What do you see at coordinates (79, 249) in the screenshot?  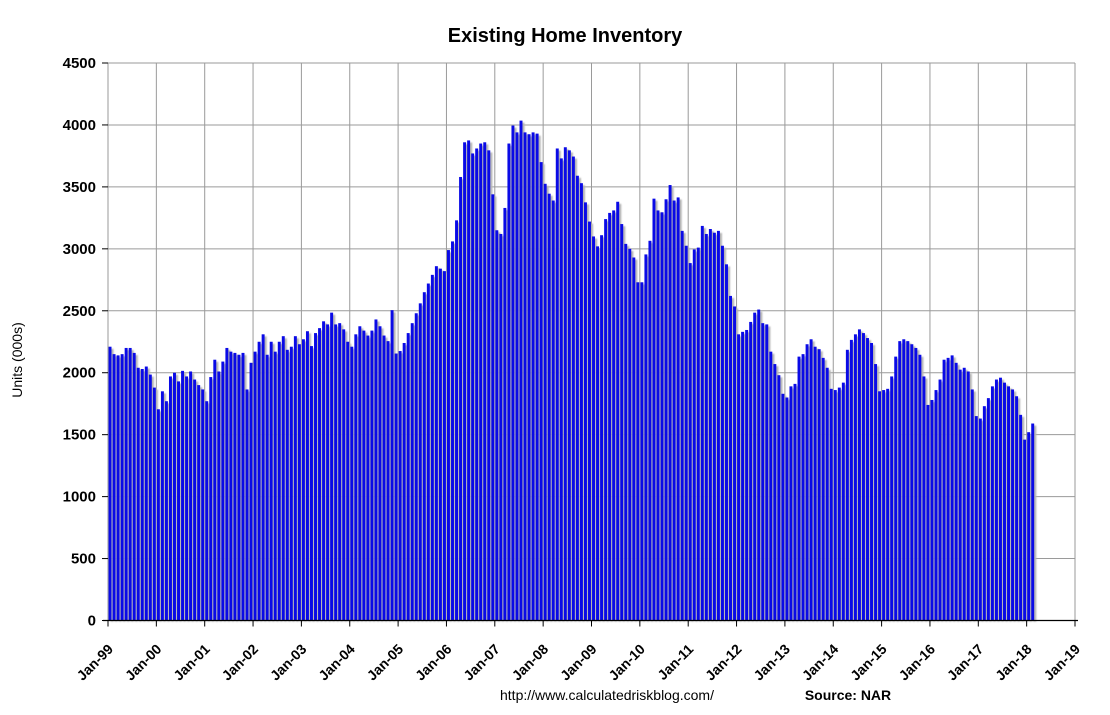 I see `y-tick-label-3000: 3000` at bounding box center [79, 249].